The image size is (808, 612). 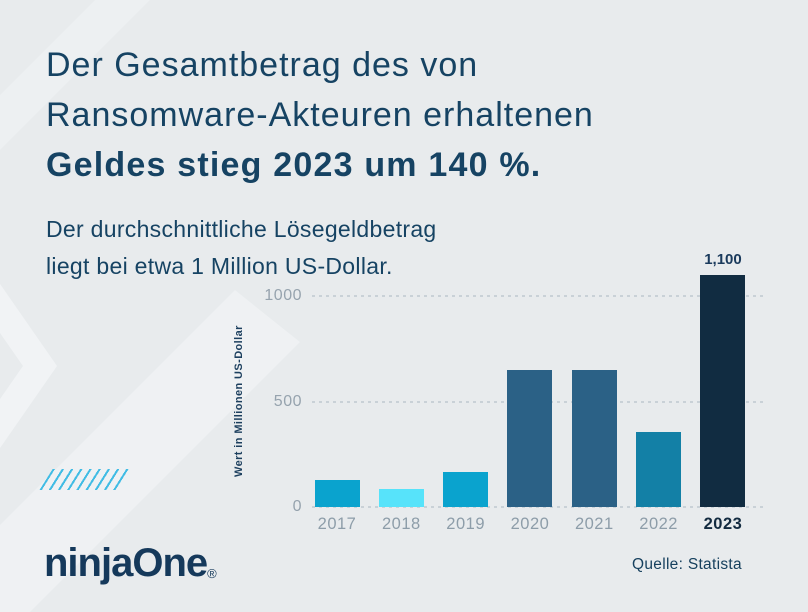 What do you see at coordinates (241, 229) in the screenshot?
I see `subtitle-line-1: Der durchschnittliche Lösegeldbetrag` at bounding box center [241, 229].